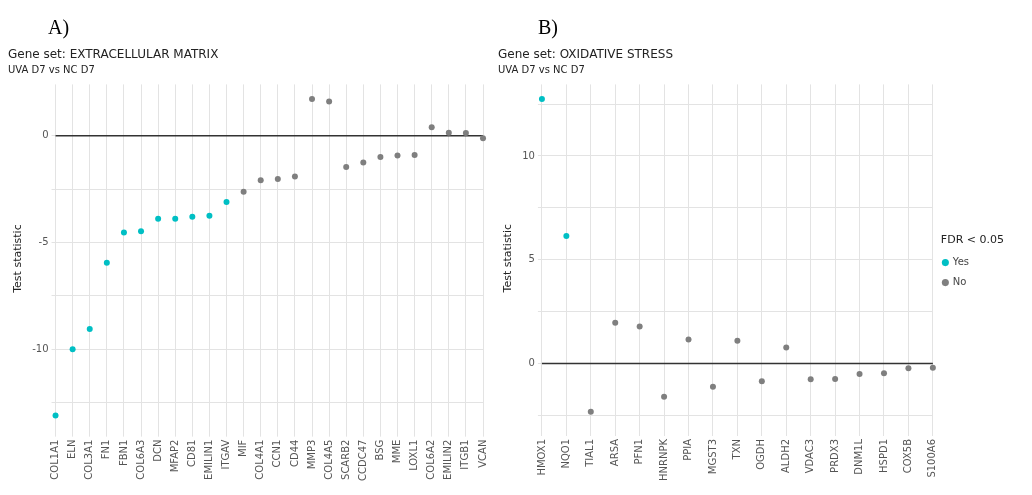 The height and width of the screenshot is (495, 1032). What do you see at coordinates (294, 453) in the screenshot?
I see `x-tick-label: CD44` at bounding box center [294, 453].